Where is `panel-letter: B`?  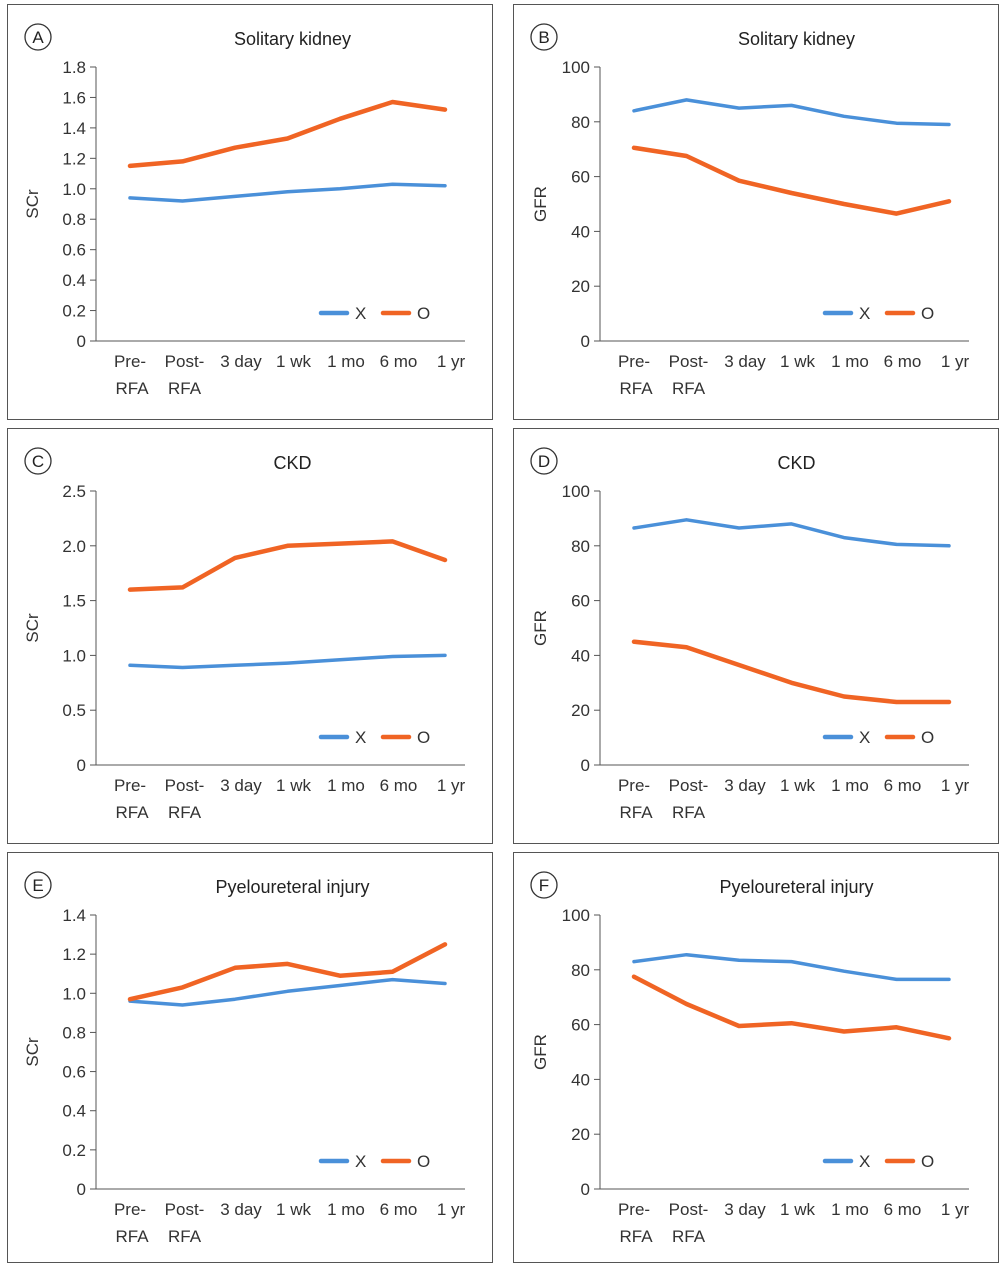
panel-letter: B is located at coordinates (543, 37).